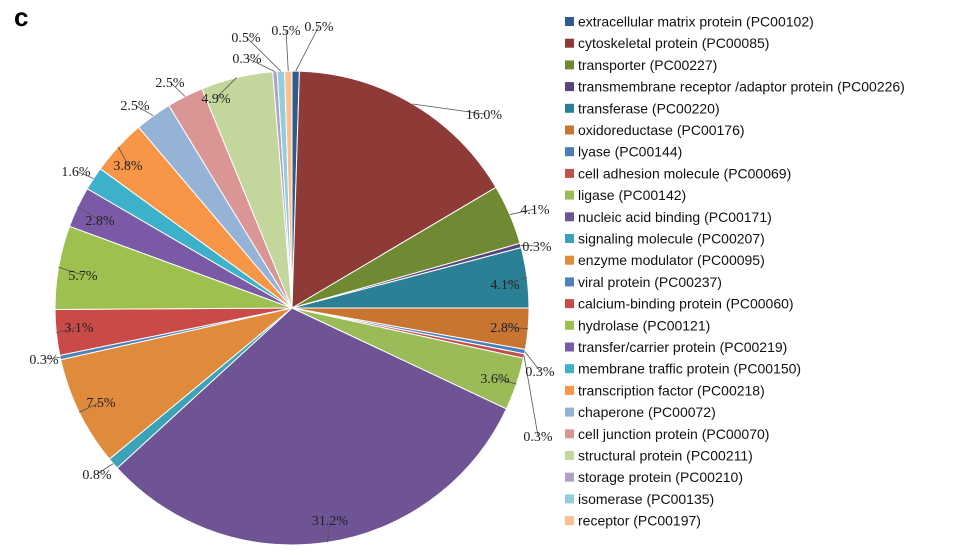 The image size is (971, 551). I want to click on legend-label: cell adhesion molecule (PC00069), so click(684, 173).